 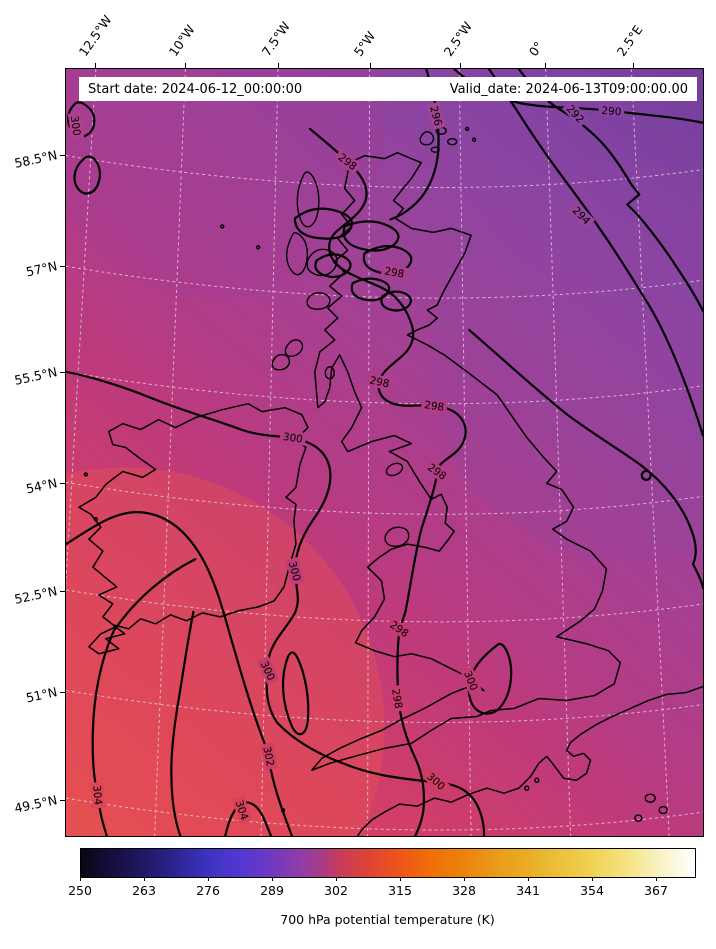 I want to click on lat-tick-label: 58.5°N, so click(x=35, y=159).